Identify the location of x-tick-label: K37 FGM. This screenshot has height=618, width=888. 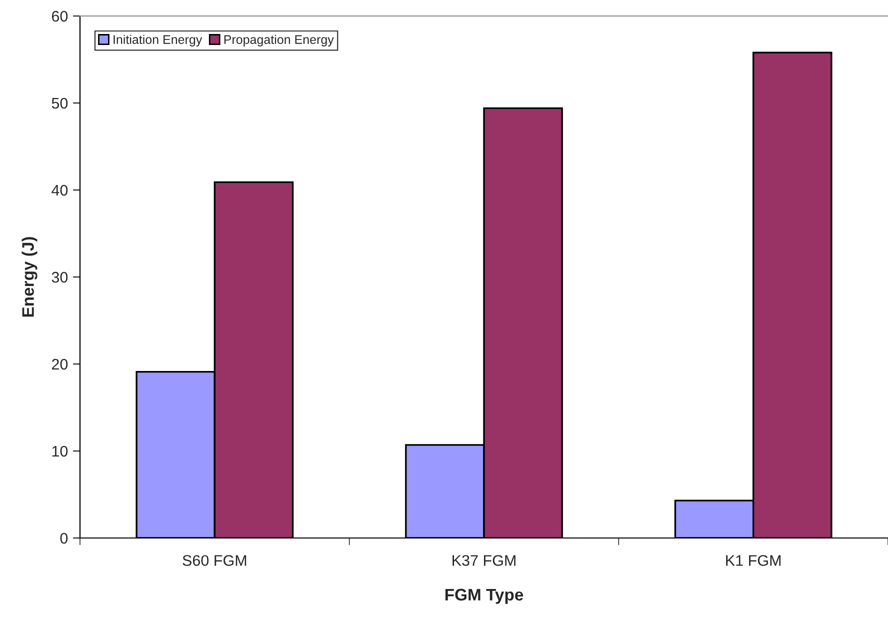
(484, 560).